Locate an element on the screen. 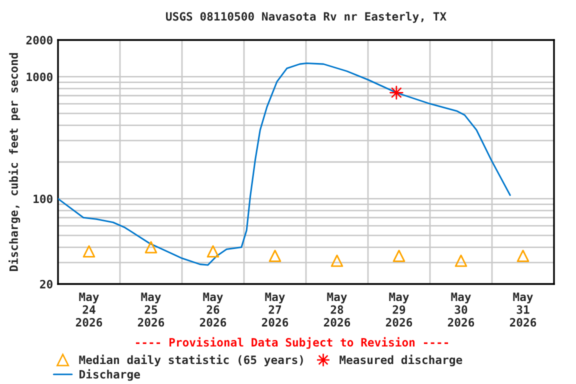  x-tick-label: May 31 2026 is located at coordinates (523, 309).